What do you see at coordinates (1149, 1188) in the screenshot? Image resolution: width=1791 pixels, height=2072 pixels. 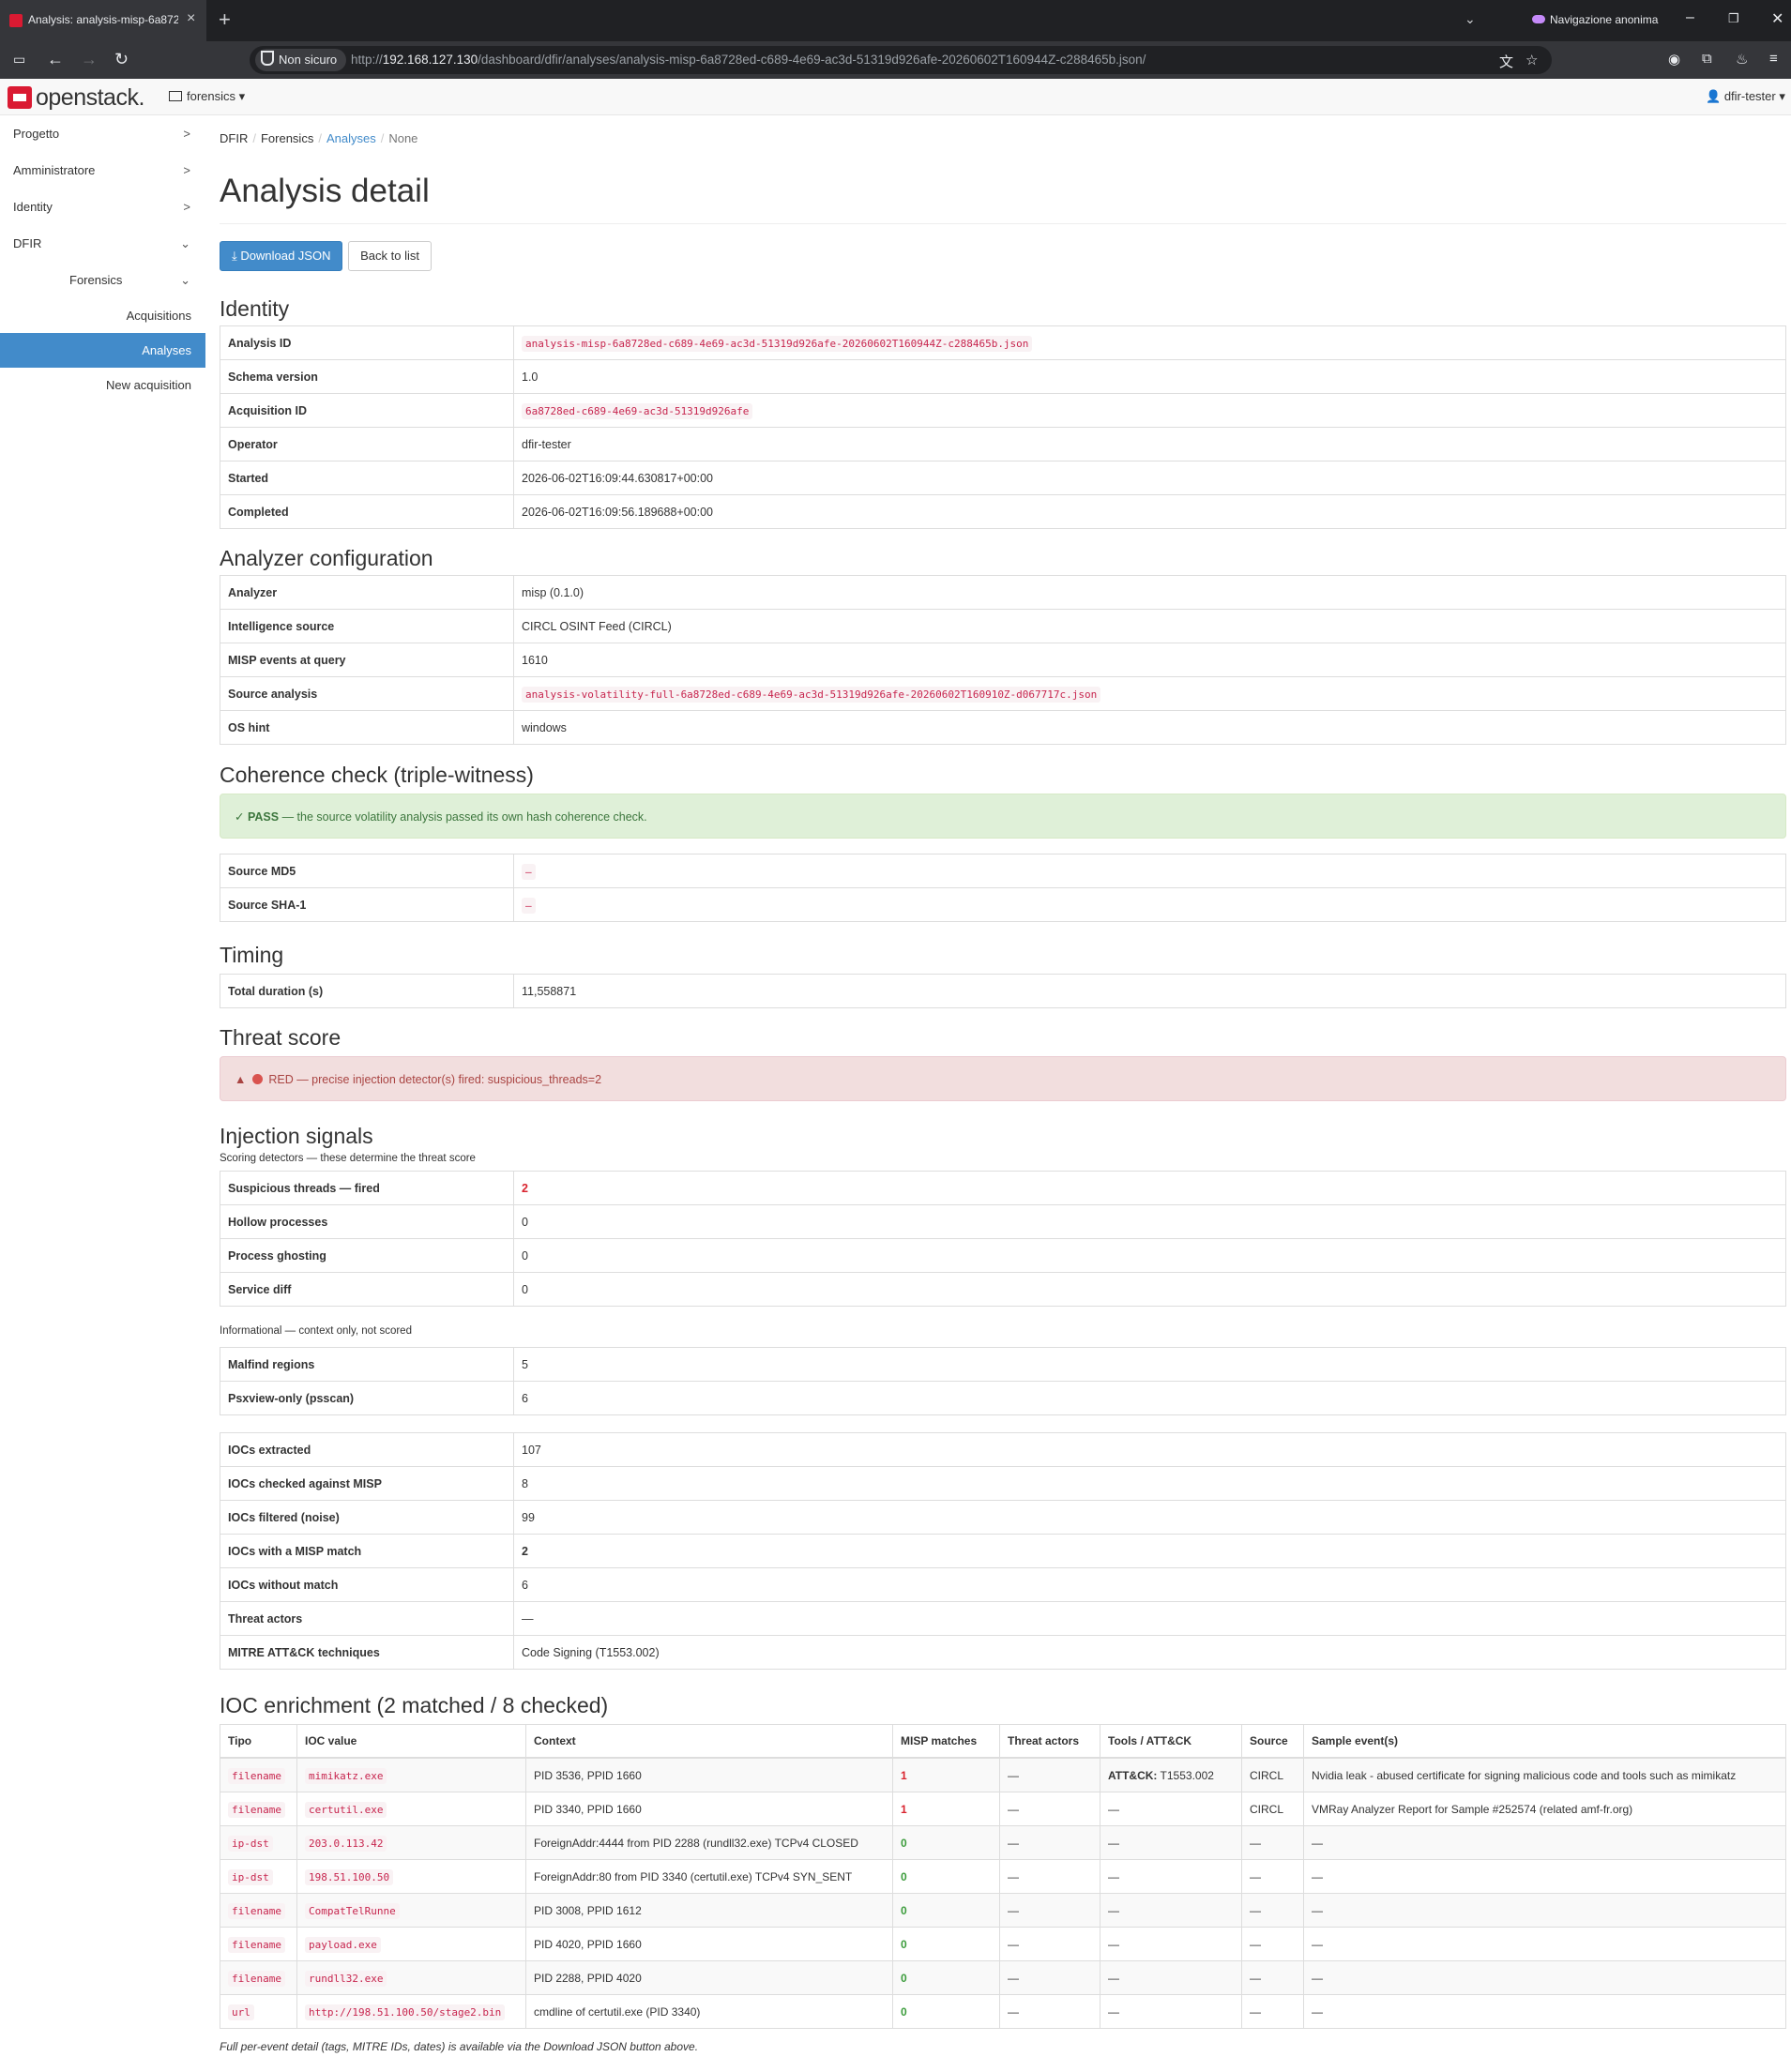 I see `row-value: 2` at bounding box center [1149, 1188].